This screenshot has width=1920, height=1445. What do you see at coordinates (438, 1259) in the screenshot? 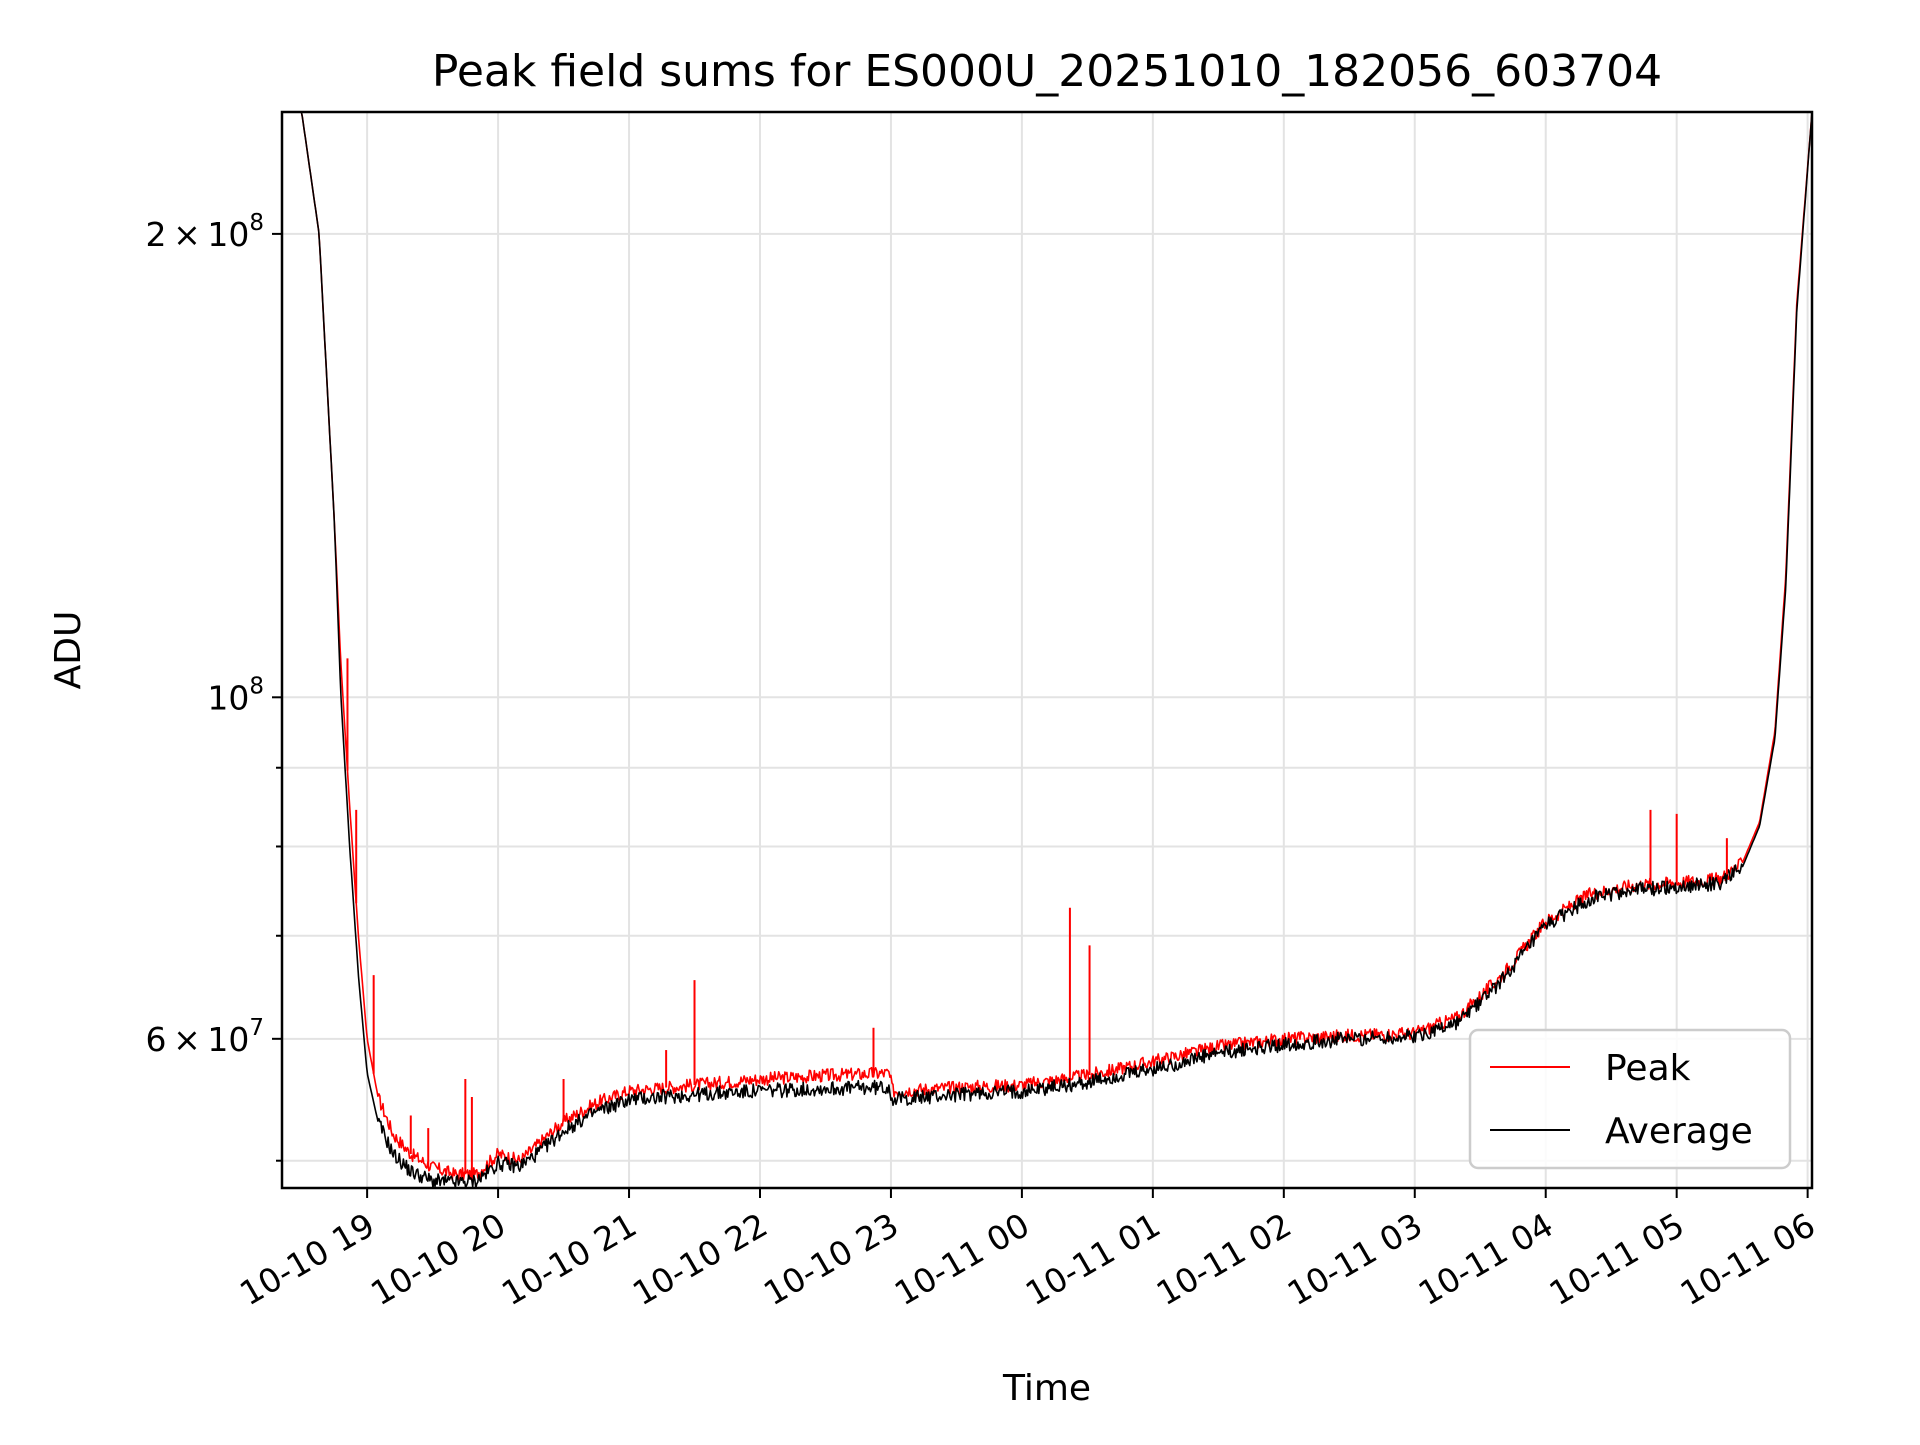
I see `x-tick-label: 10-10 20` at bounding box center [438, 1259].